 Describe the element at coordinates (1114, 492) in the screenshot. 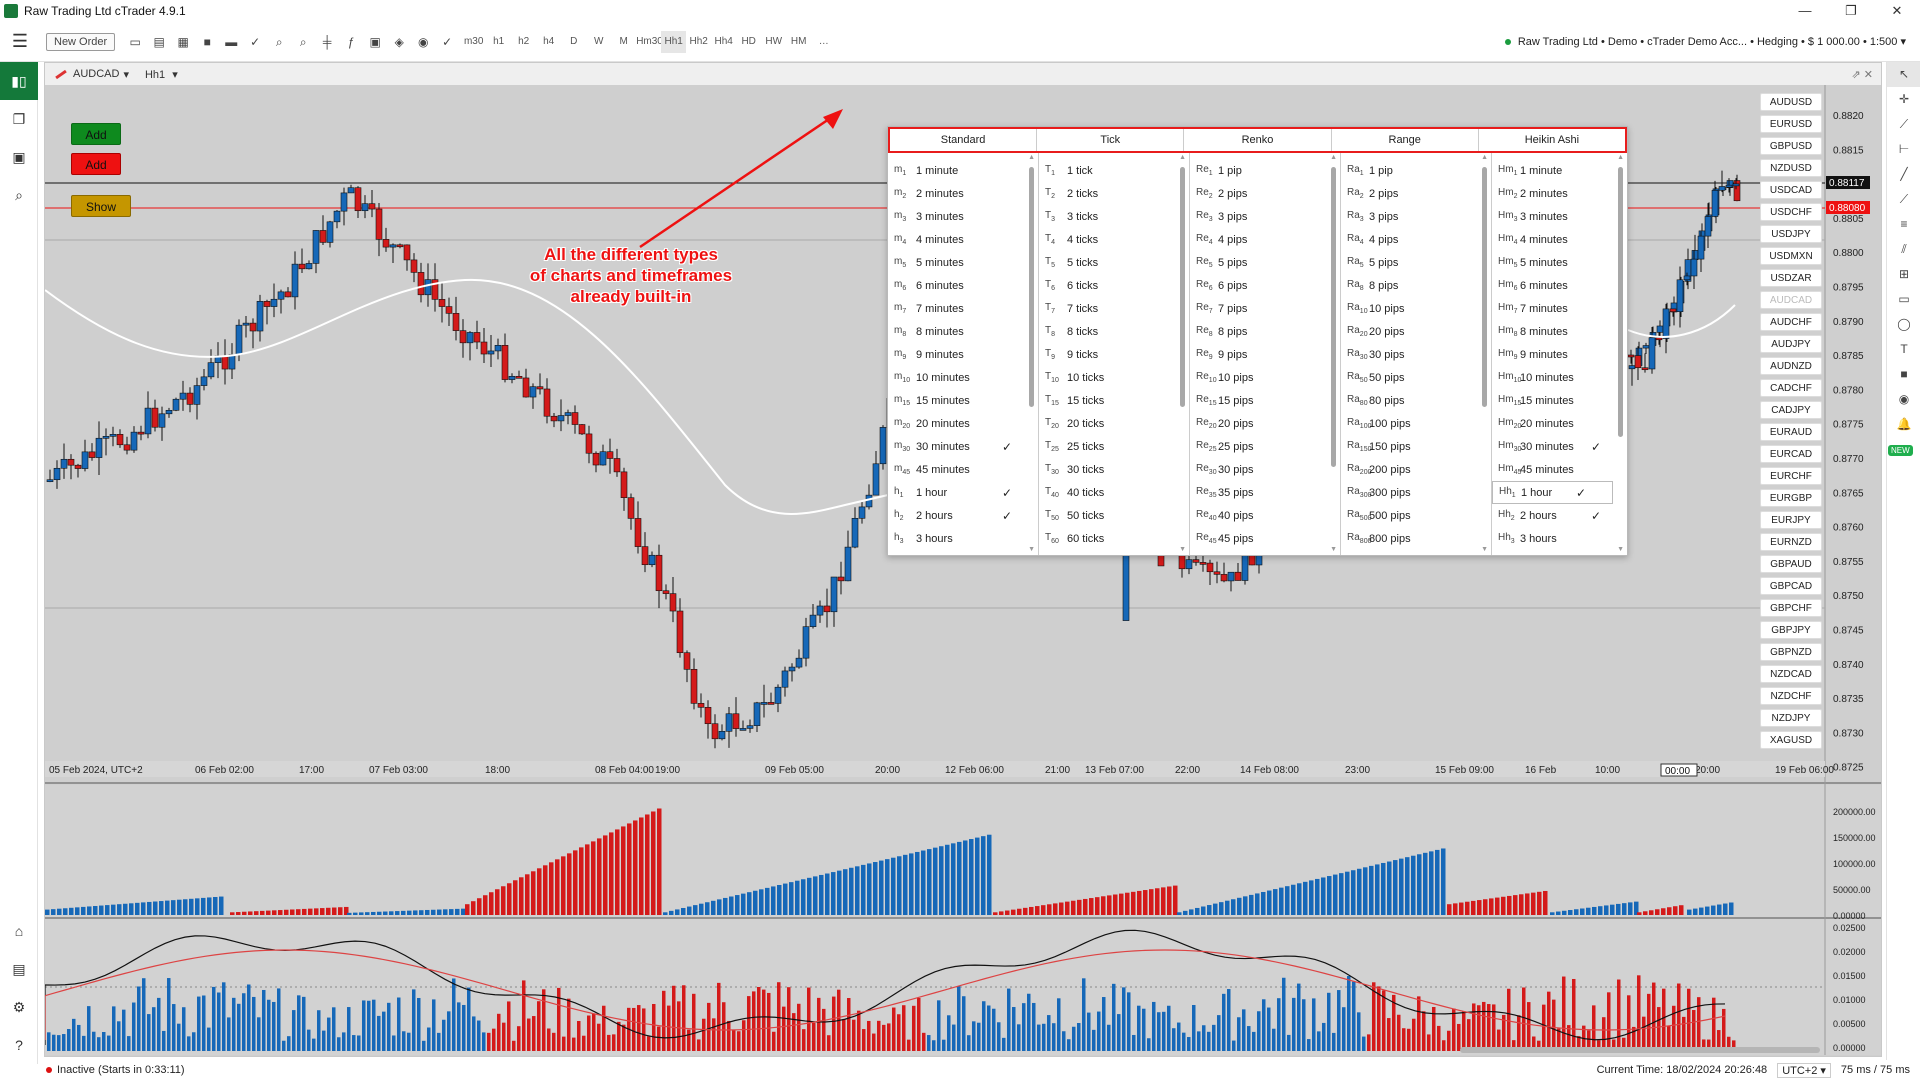

I see `timeframe-option: T40 40 ticks` at that location.